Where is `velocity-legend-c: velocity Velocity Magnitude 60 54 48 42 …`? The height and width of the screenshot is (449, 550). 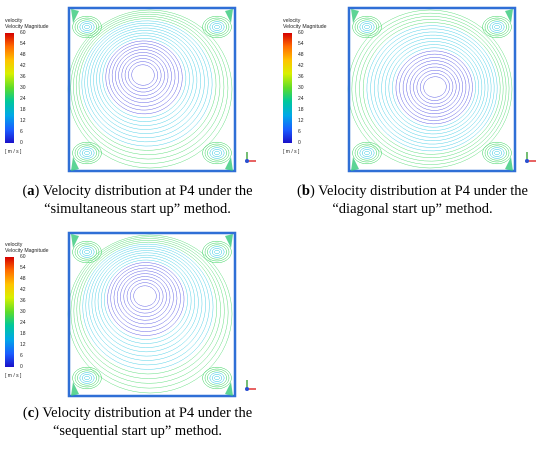 velocity-legend-c: velocity Velocity Magnitude 60 54 48 42 … is located at coordinates (35, 317).